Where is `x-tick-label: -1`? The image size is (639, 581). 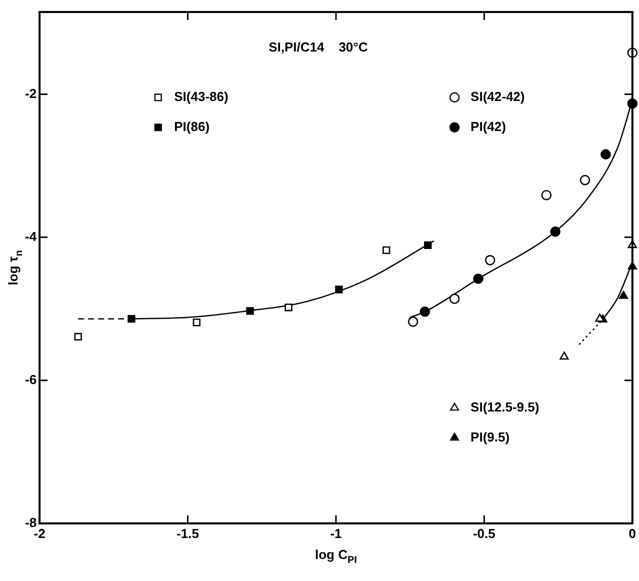 x-tick-label: -1 is located at coordinates (336, 533).